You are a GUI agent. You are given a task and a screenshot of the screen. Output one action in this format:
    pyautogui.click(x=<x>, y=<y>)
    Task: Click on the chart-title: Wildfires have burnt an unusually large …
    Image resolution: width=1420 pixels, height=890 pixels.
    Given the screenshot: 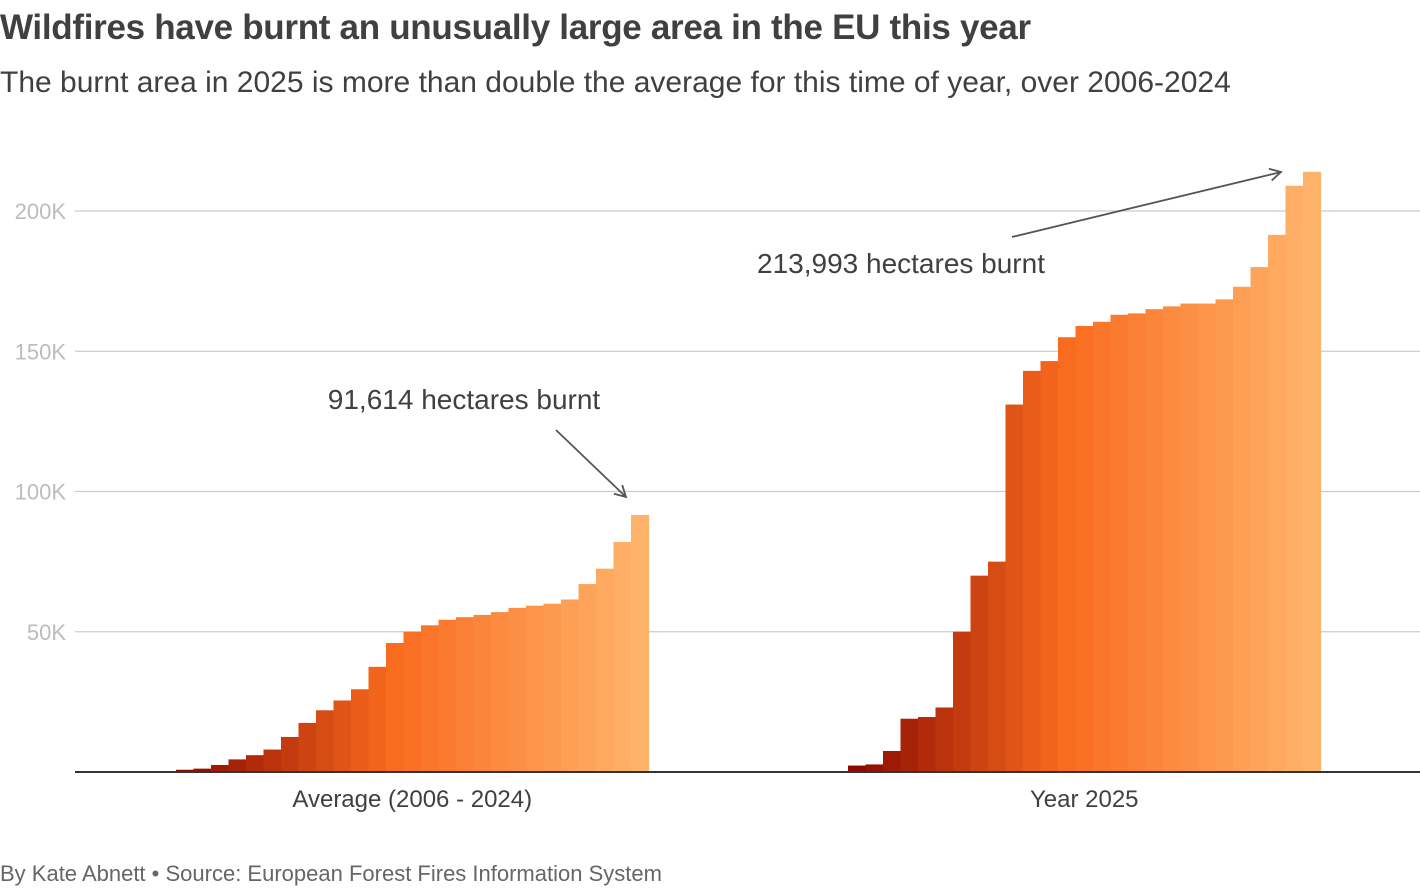 What is the action you would take?
    pyautogui.click(x=515, y=27)
    